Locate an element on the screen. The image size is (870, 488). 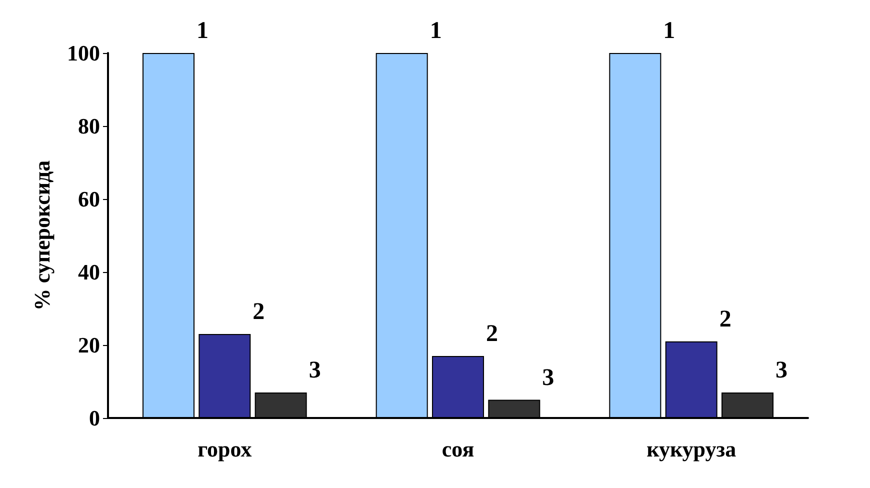
series-label: 2 is located at coordinates (258, 312).